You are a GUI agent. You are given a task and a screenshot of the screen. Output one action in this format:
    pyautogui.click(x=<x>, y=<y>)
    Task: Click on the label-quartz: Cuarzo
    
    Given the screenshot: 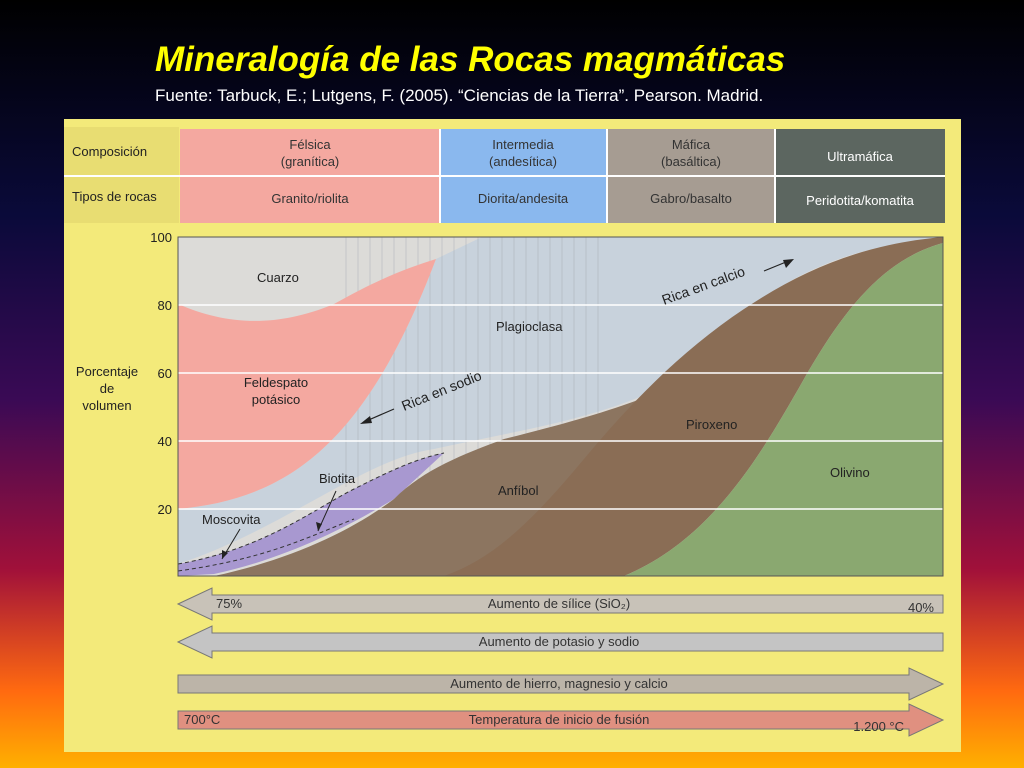 What is the action you would take?
    pyautogui.click(x=278, y=277)
    